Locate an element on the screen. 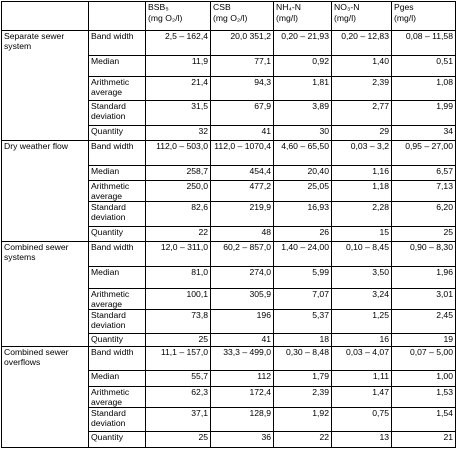 Image resolution: width=457 pixels, height=455 pixels. value-cell: 0,90 – 8,30 is located at coordinates (423, 254).